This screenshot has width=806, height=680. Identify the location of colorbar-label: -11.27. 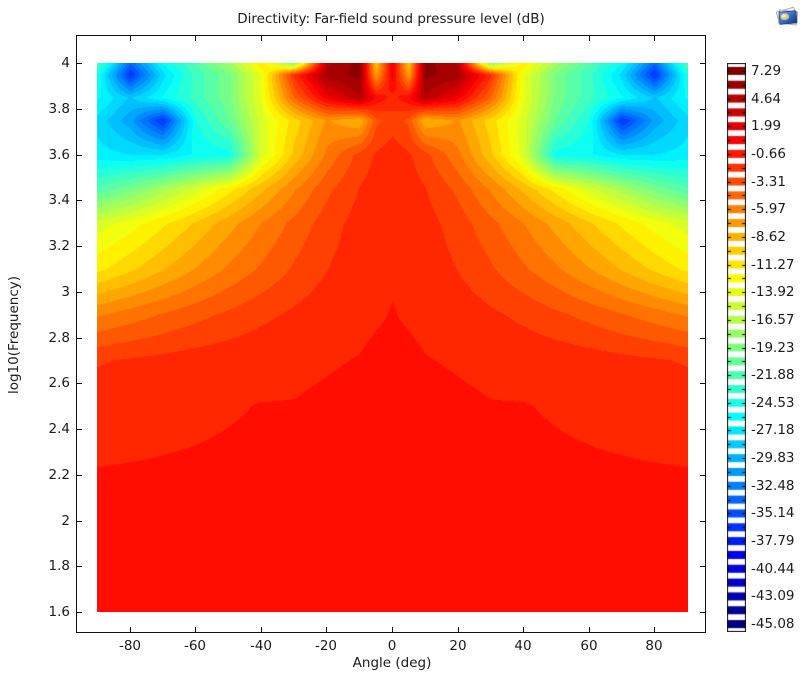
(773, 265).